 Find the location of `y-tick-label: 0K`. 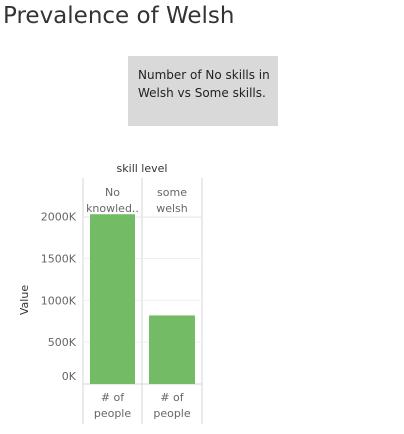

y-tick-label: 0K is located at coordinates (69, 376).